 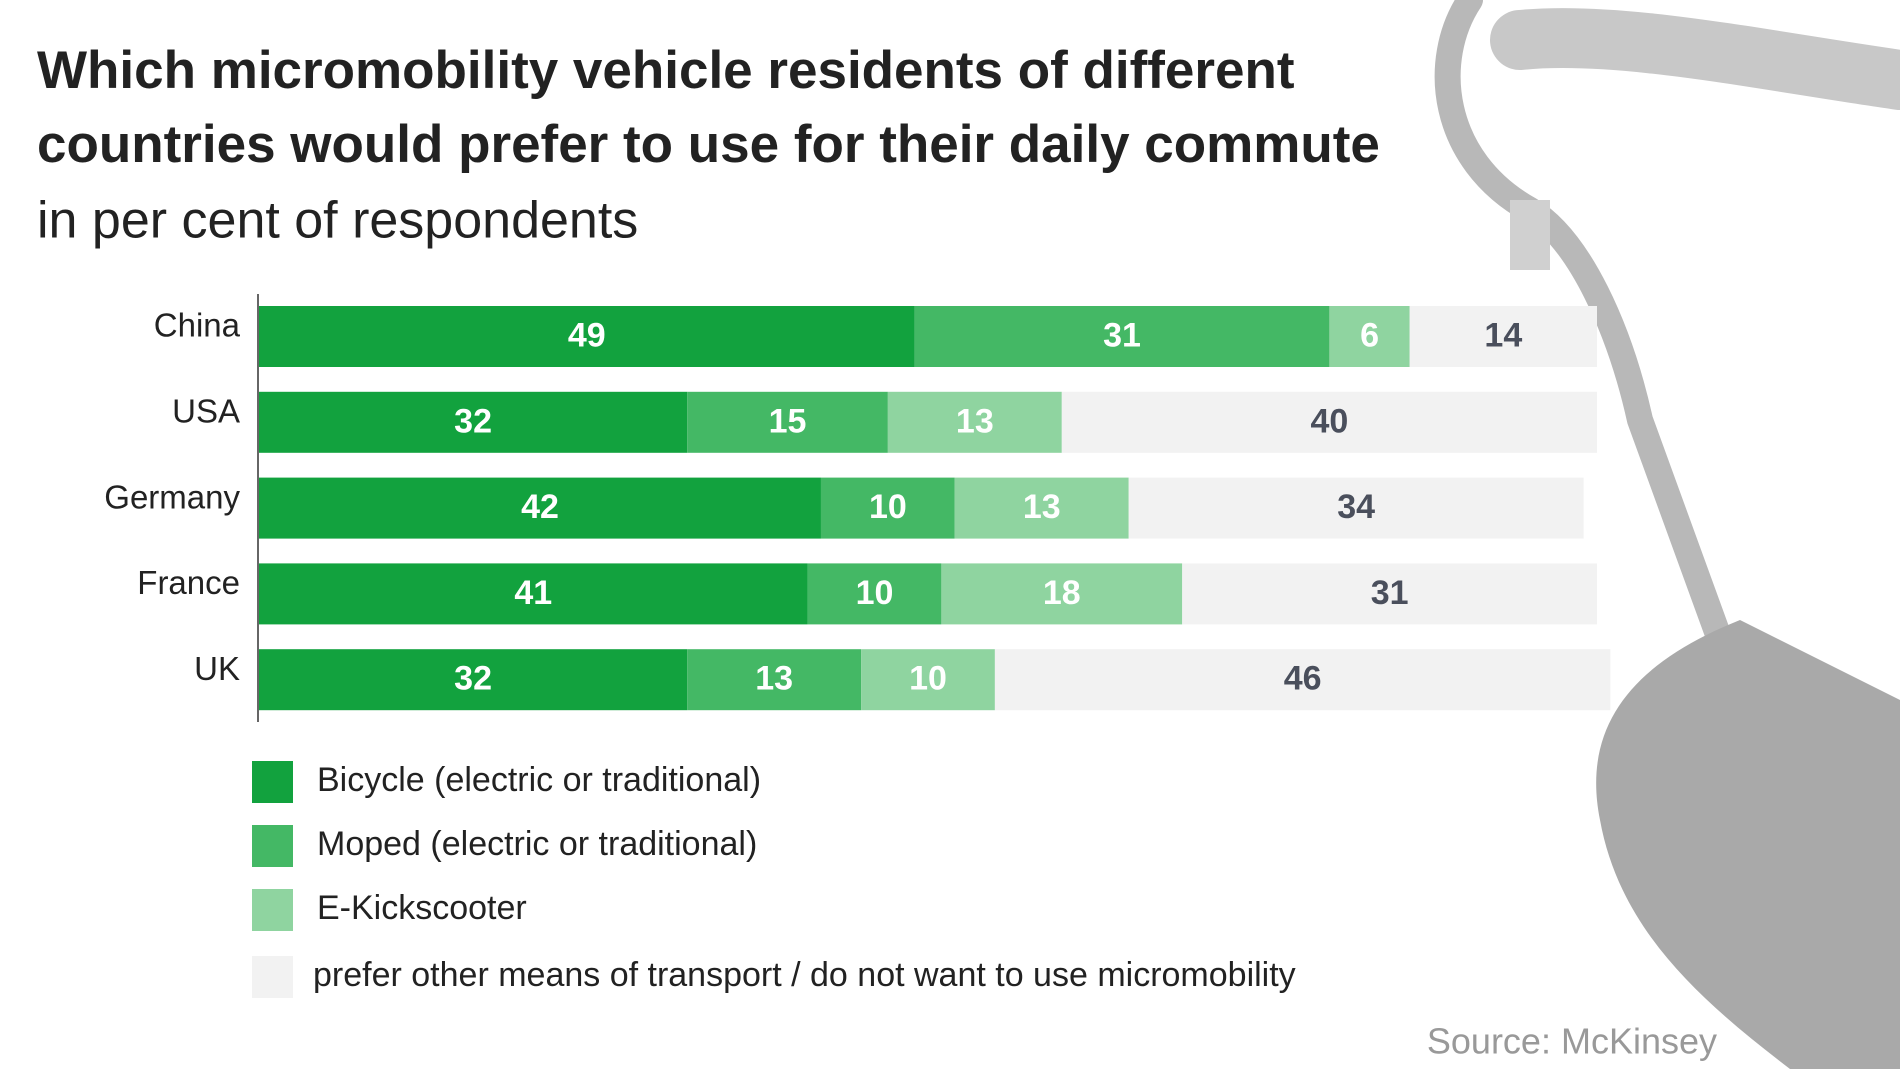 What do you see at coordinates (537, 844) in the screenshot?
I see `legend-label: Moped (electric or traditional)` at bounding box center [537, 844].